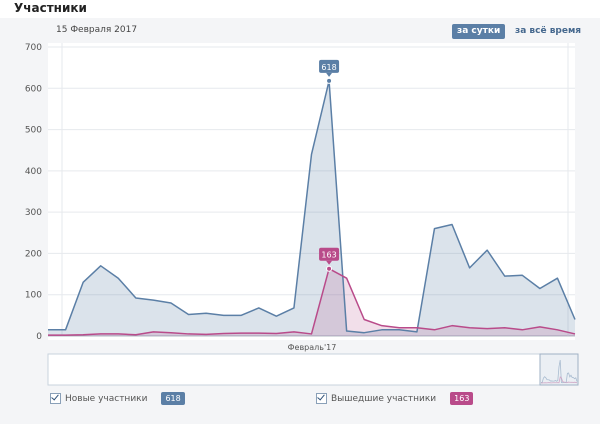  I want to click on y-tick-label: 0, so click(39, 337).